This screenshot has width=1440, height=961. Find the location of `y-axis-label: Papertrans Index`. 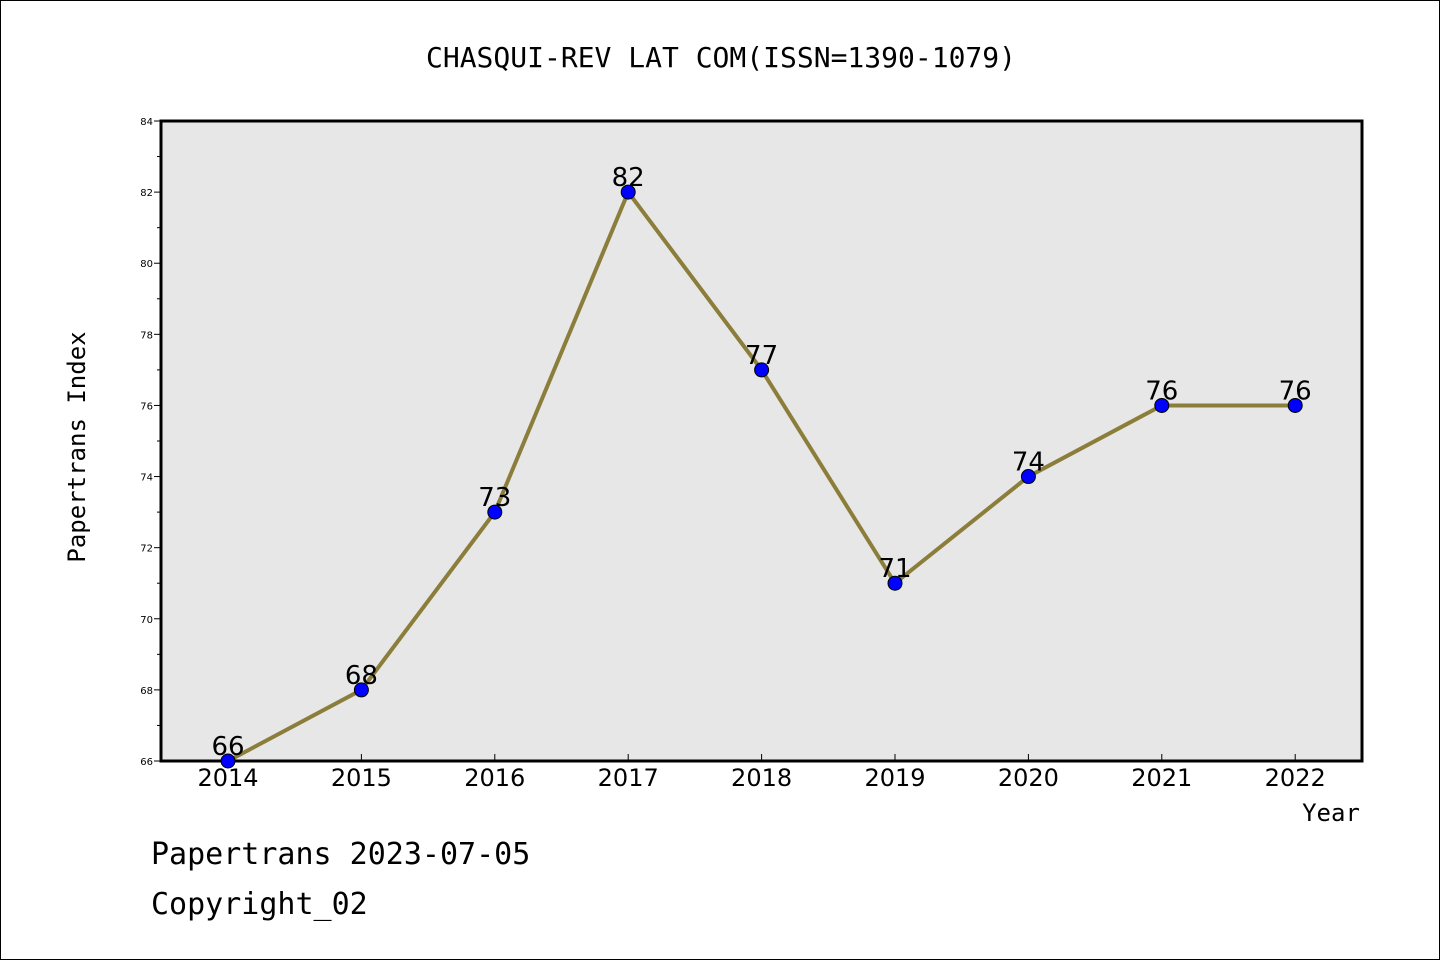

y-axis-label: Papertrans Index is located at coordinates (77, 446).